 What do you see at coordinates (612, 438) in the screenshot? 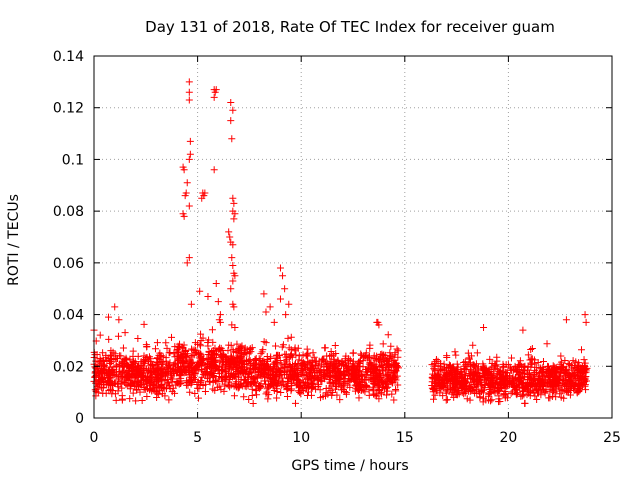
I see `x-tick-label: 25` at bounding box center [612, 438].